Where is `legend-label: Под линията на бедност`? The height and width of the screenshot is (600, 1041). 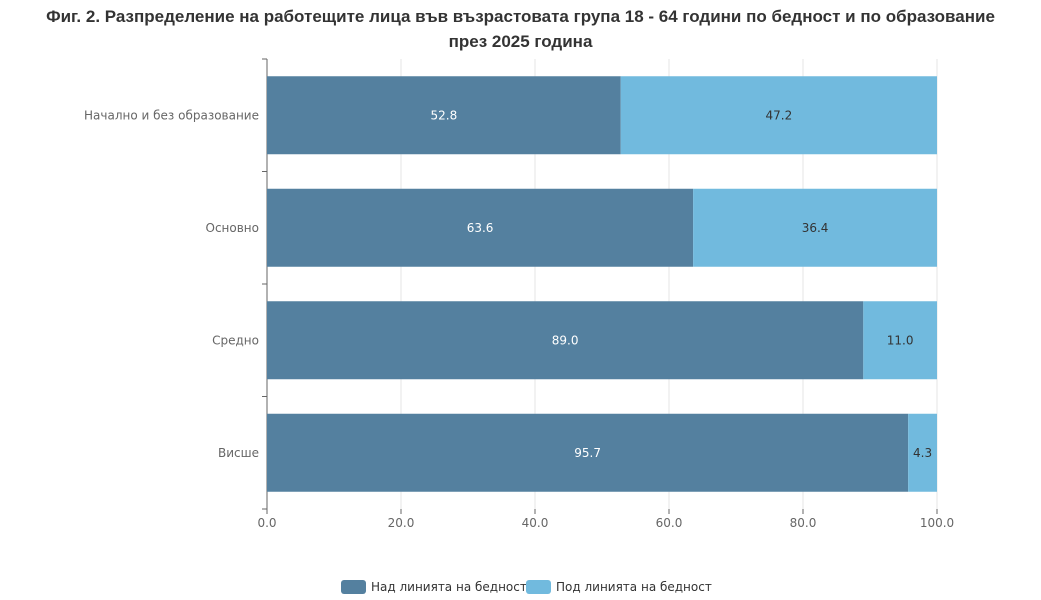 legend-label: Под линията на бедност is located at coordinates (634, 587).